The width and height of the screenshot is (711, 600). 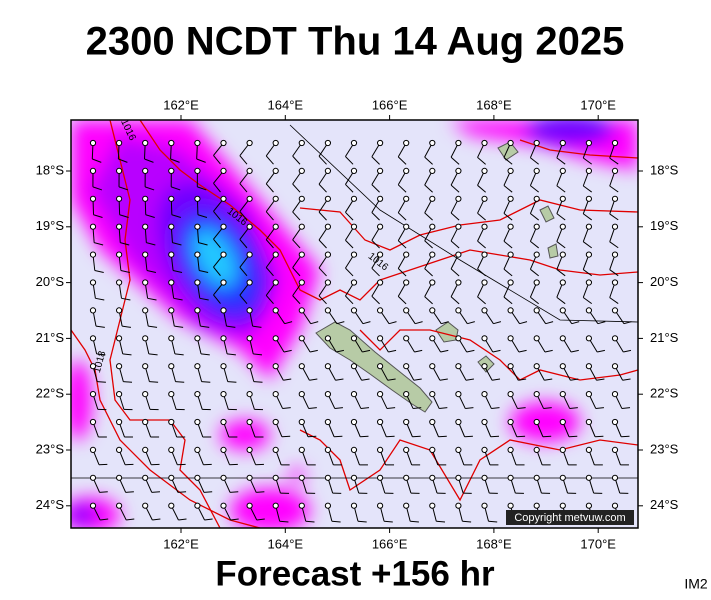 What do you see at coordinates (286, 104) in the screenshot?
I see `lon-label: 164°E` at bounding box center [286, 104].